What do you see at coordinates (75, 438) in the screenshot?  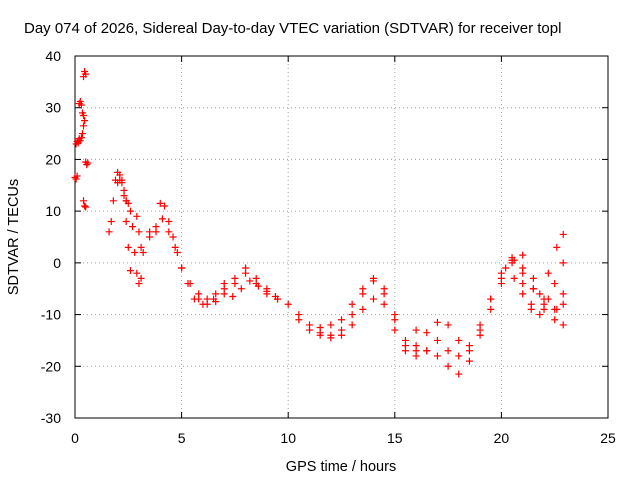 I see `x-tick-label: 0` at bounding box center [75, 438].